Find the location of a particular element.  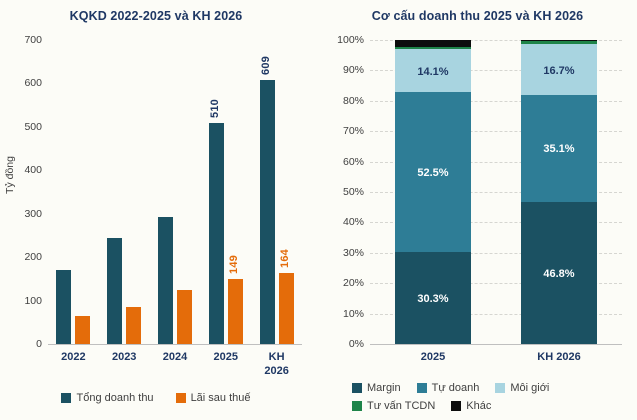

segment-value-label: 14.1% is located at coordinates (433, 71).